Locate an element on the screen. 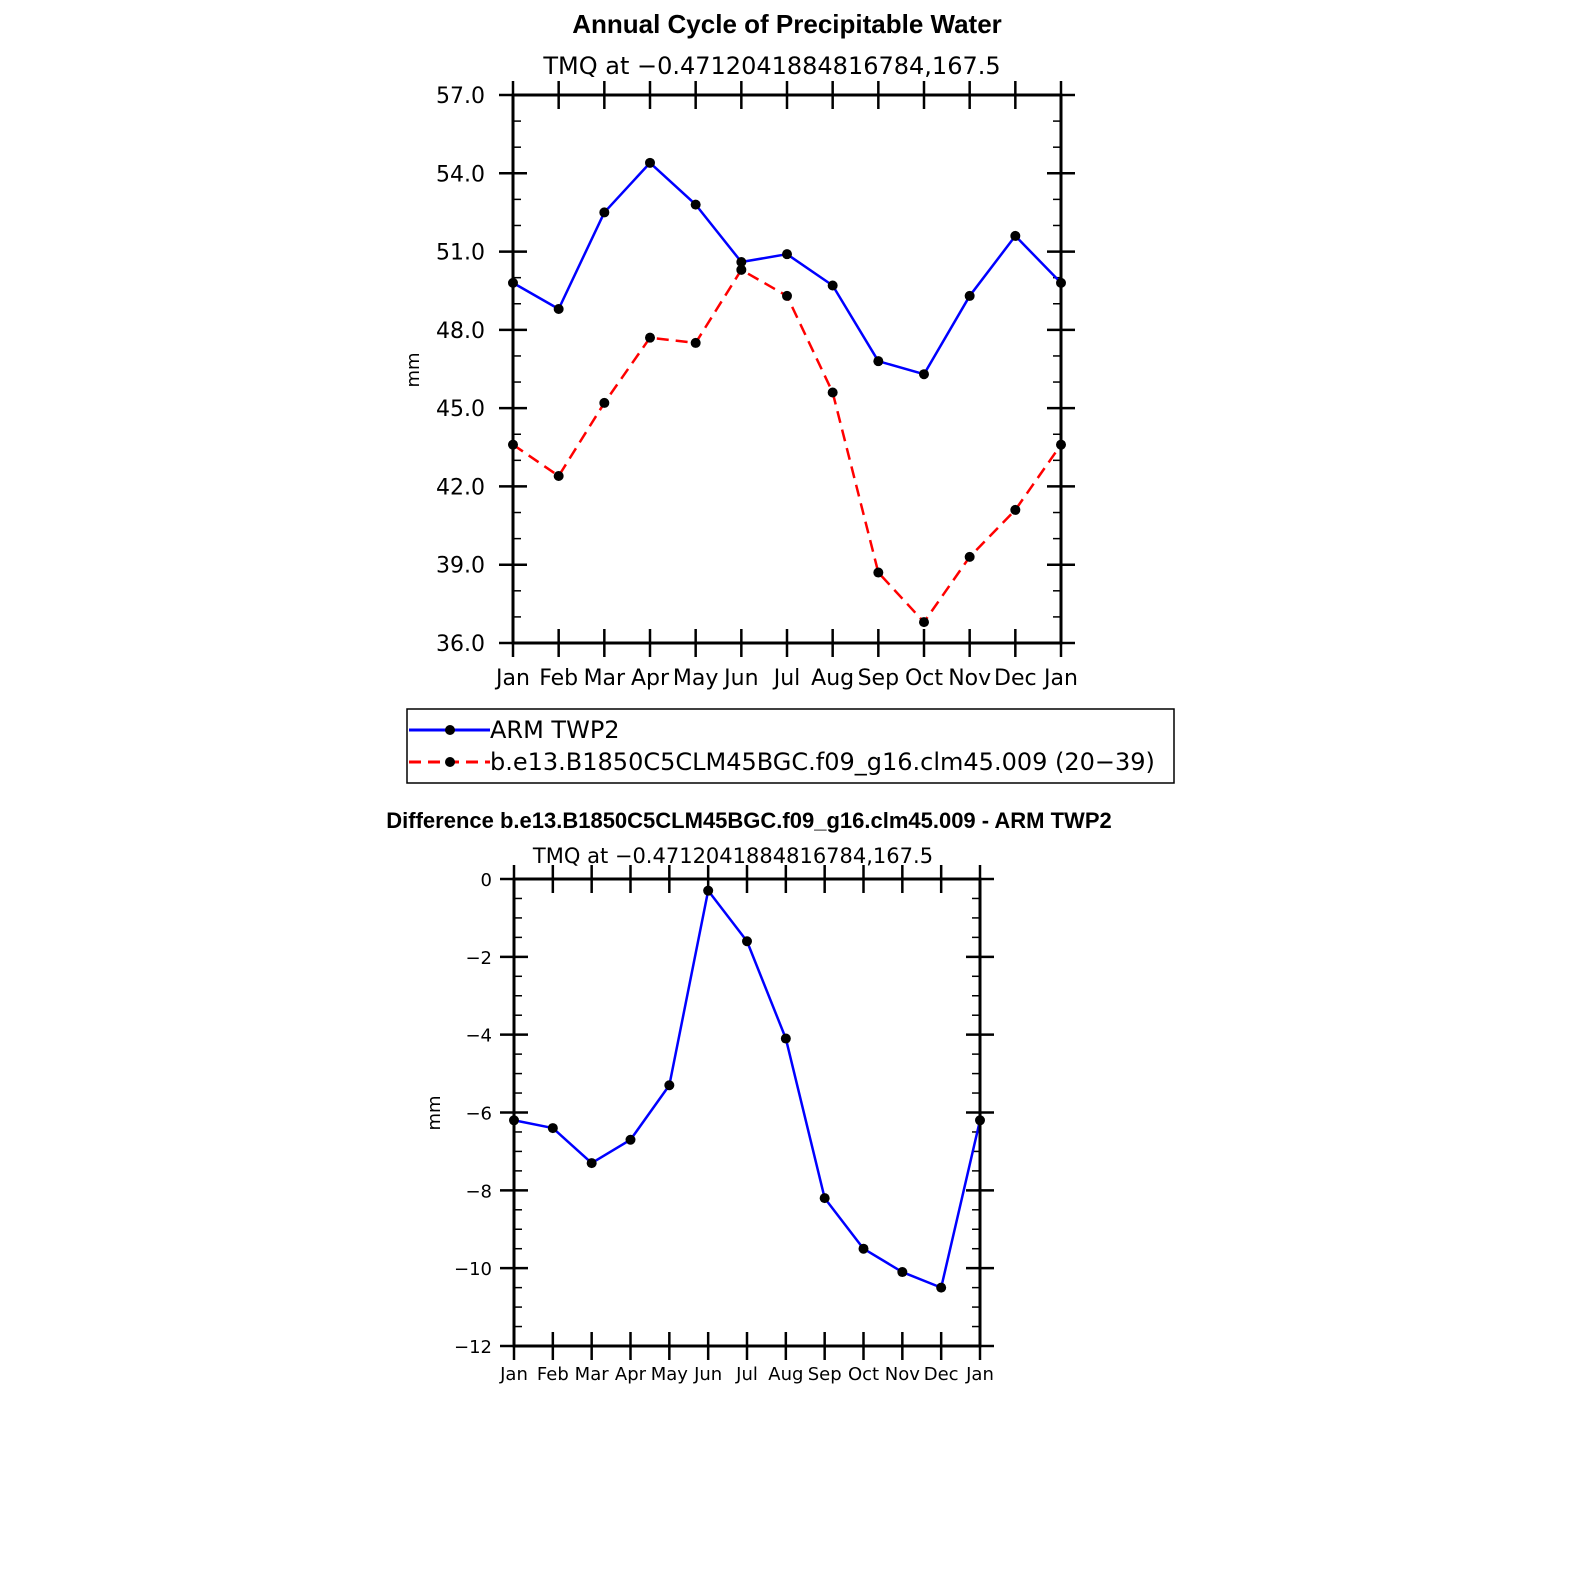 The width and height of the screenshot is (1574, 1574). chart1-plot-frame is located at coordinates (787, 369).